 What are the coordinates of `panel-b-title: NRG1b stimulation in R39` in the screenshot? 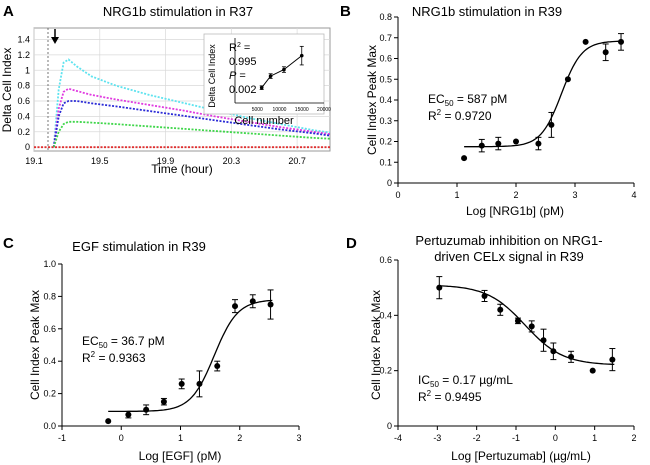 It's located at (487, 11).